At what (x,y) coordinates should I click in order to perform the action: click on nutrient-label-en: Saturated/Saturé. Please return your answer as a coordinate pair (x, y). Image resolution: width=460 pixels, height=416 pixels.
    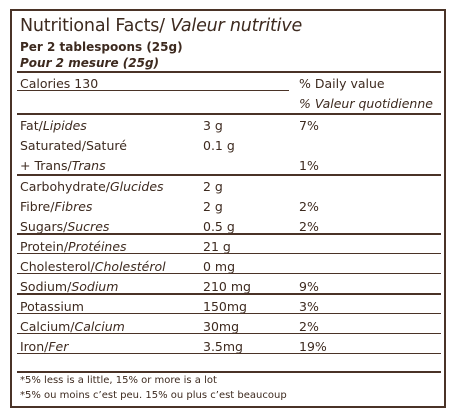
    Looking at the image, I should click on (73, 145).